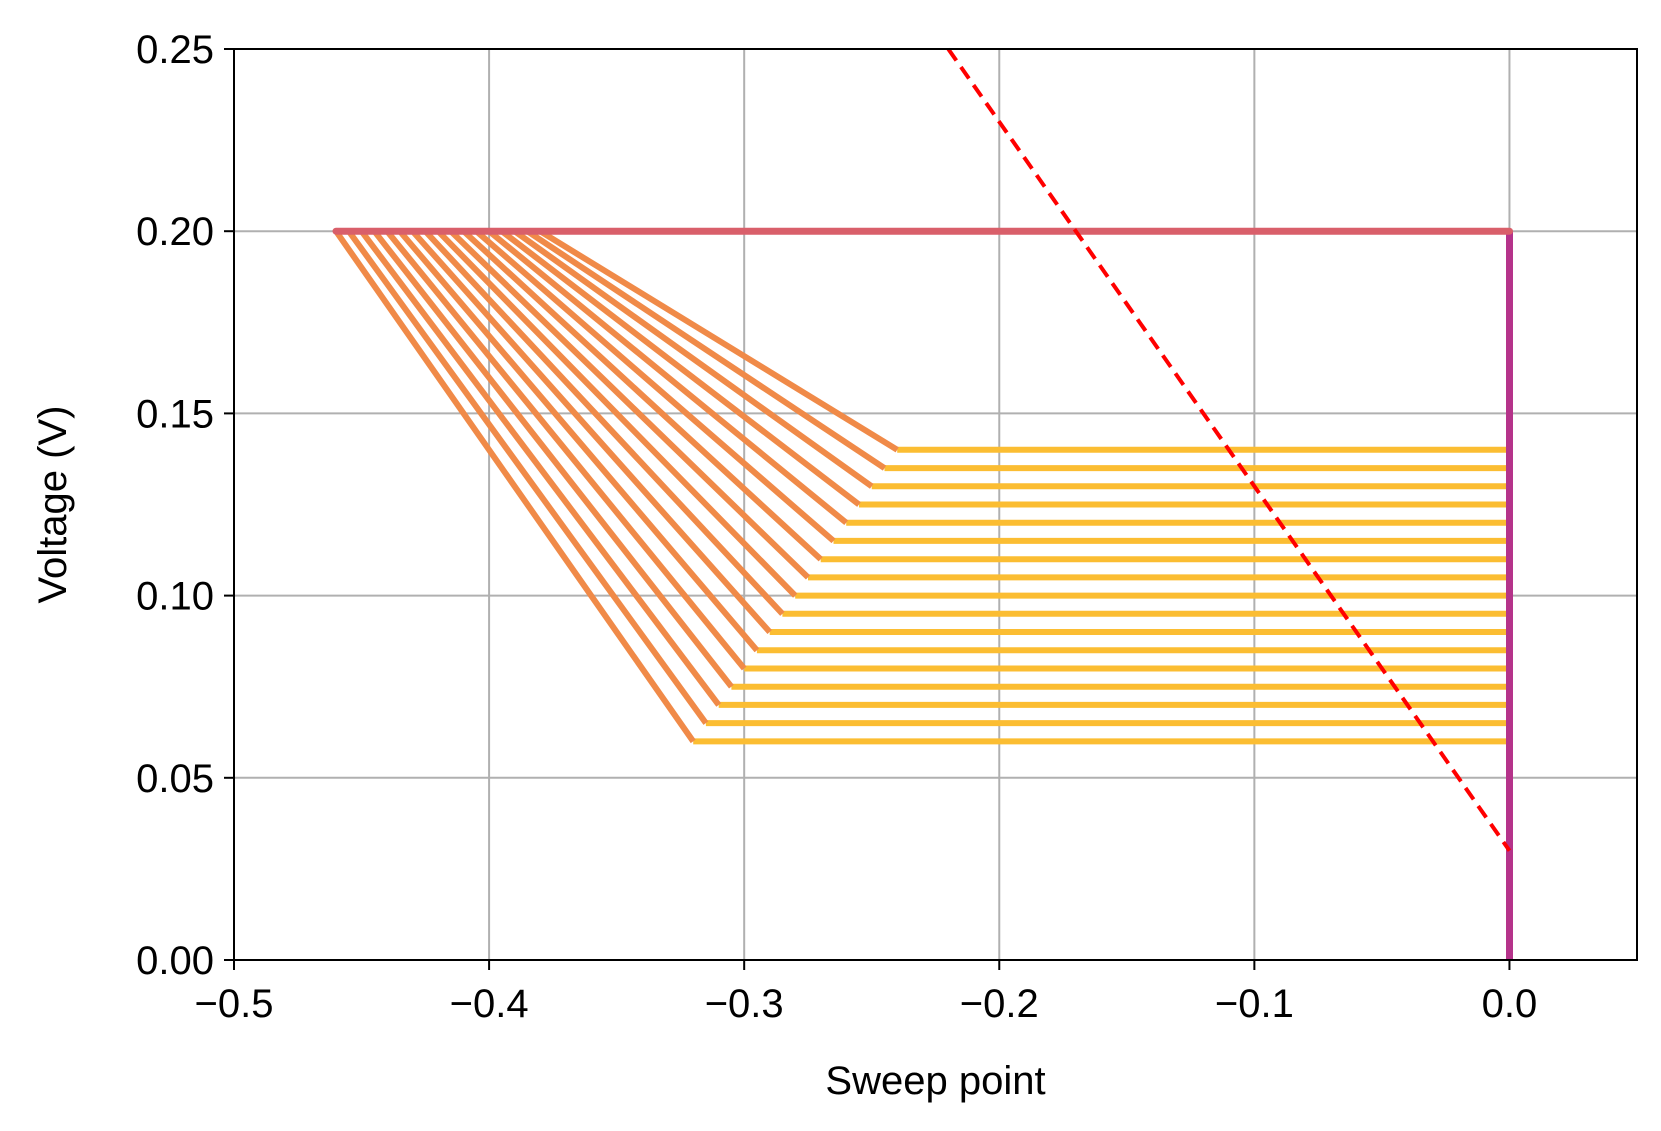 The width and height of the screenshot is (1661, 1131). I want to click on x-tick-label-4: −0.1, so click(1254, 1004).